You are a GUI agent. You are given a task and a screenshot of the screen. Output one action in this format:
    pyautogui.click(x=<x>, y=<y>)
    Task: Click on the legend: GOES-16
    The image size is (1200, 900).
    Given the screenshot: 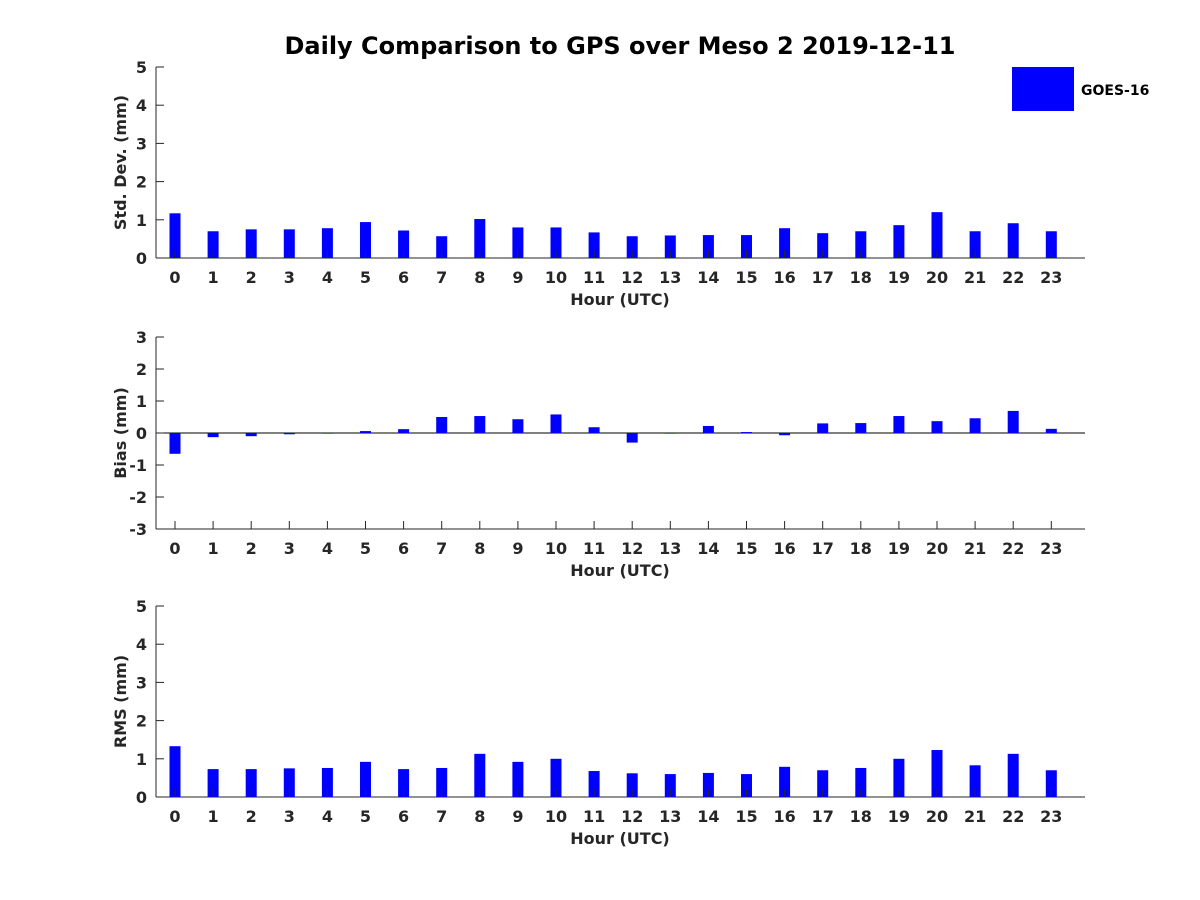 What is the action you would take?
    pyautogui.click(x=1080, y=89)
    